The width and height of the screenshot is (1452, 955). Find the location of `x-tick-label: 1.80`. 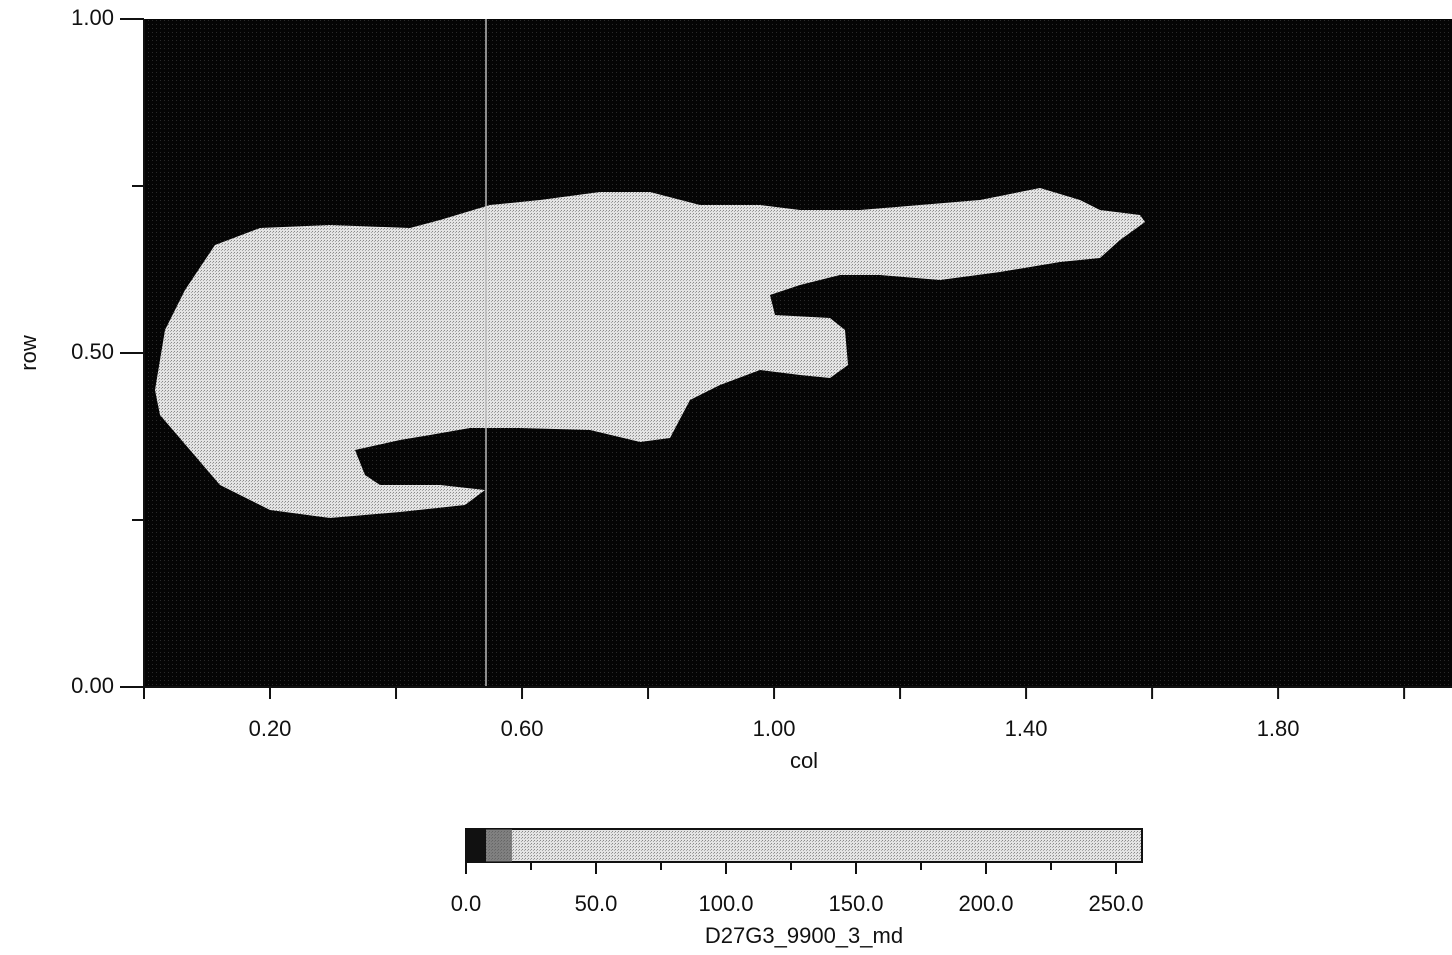

x-tick-label: 1.80 is located at coordinates (1278, 728).